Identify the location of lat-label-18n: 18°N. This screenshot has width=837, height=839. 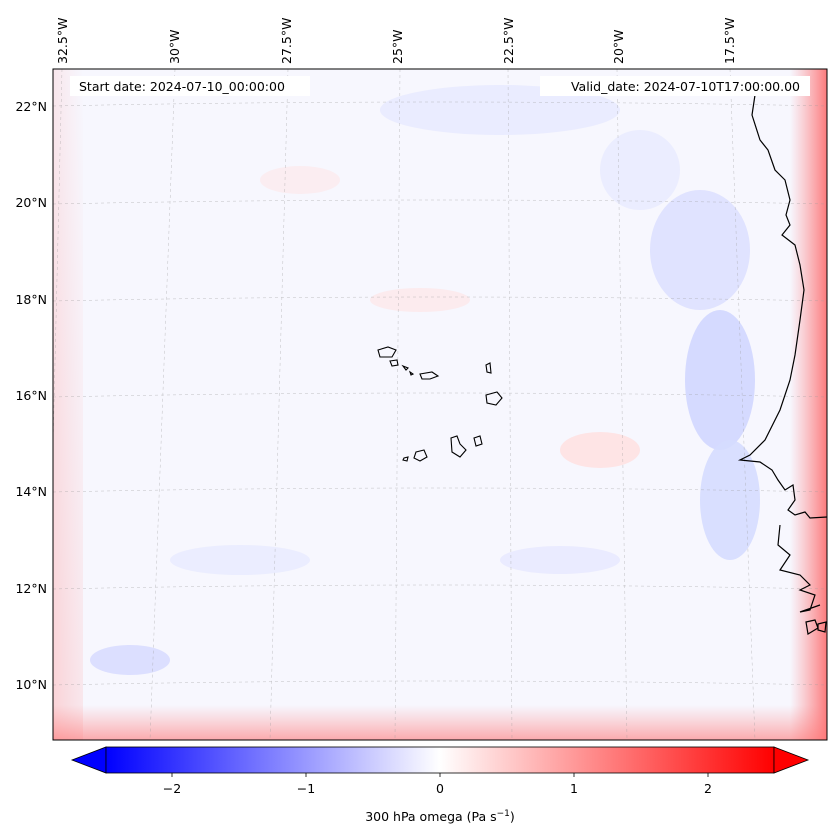
(31, 299).